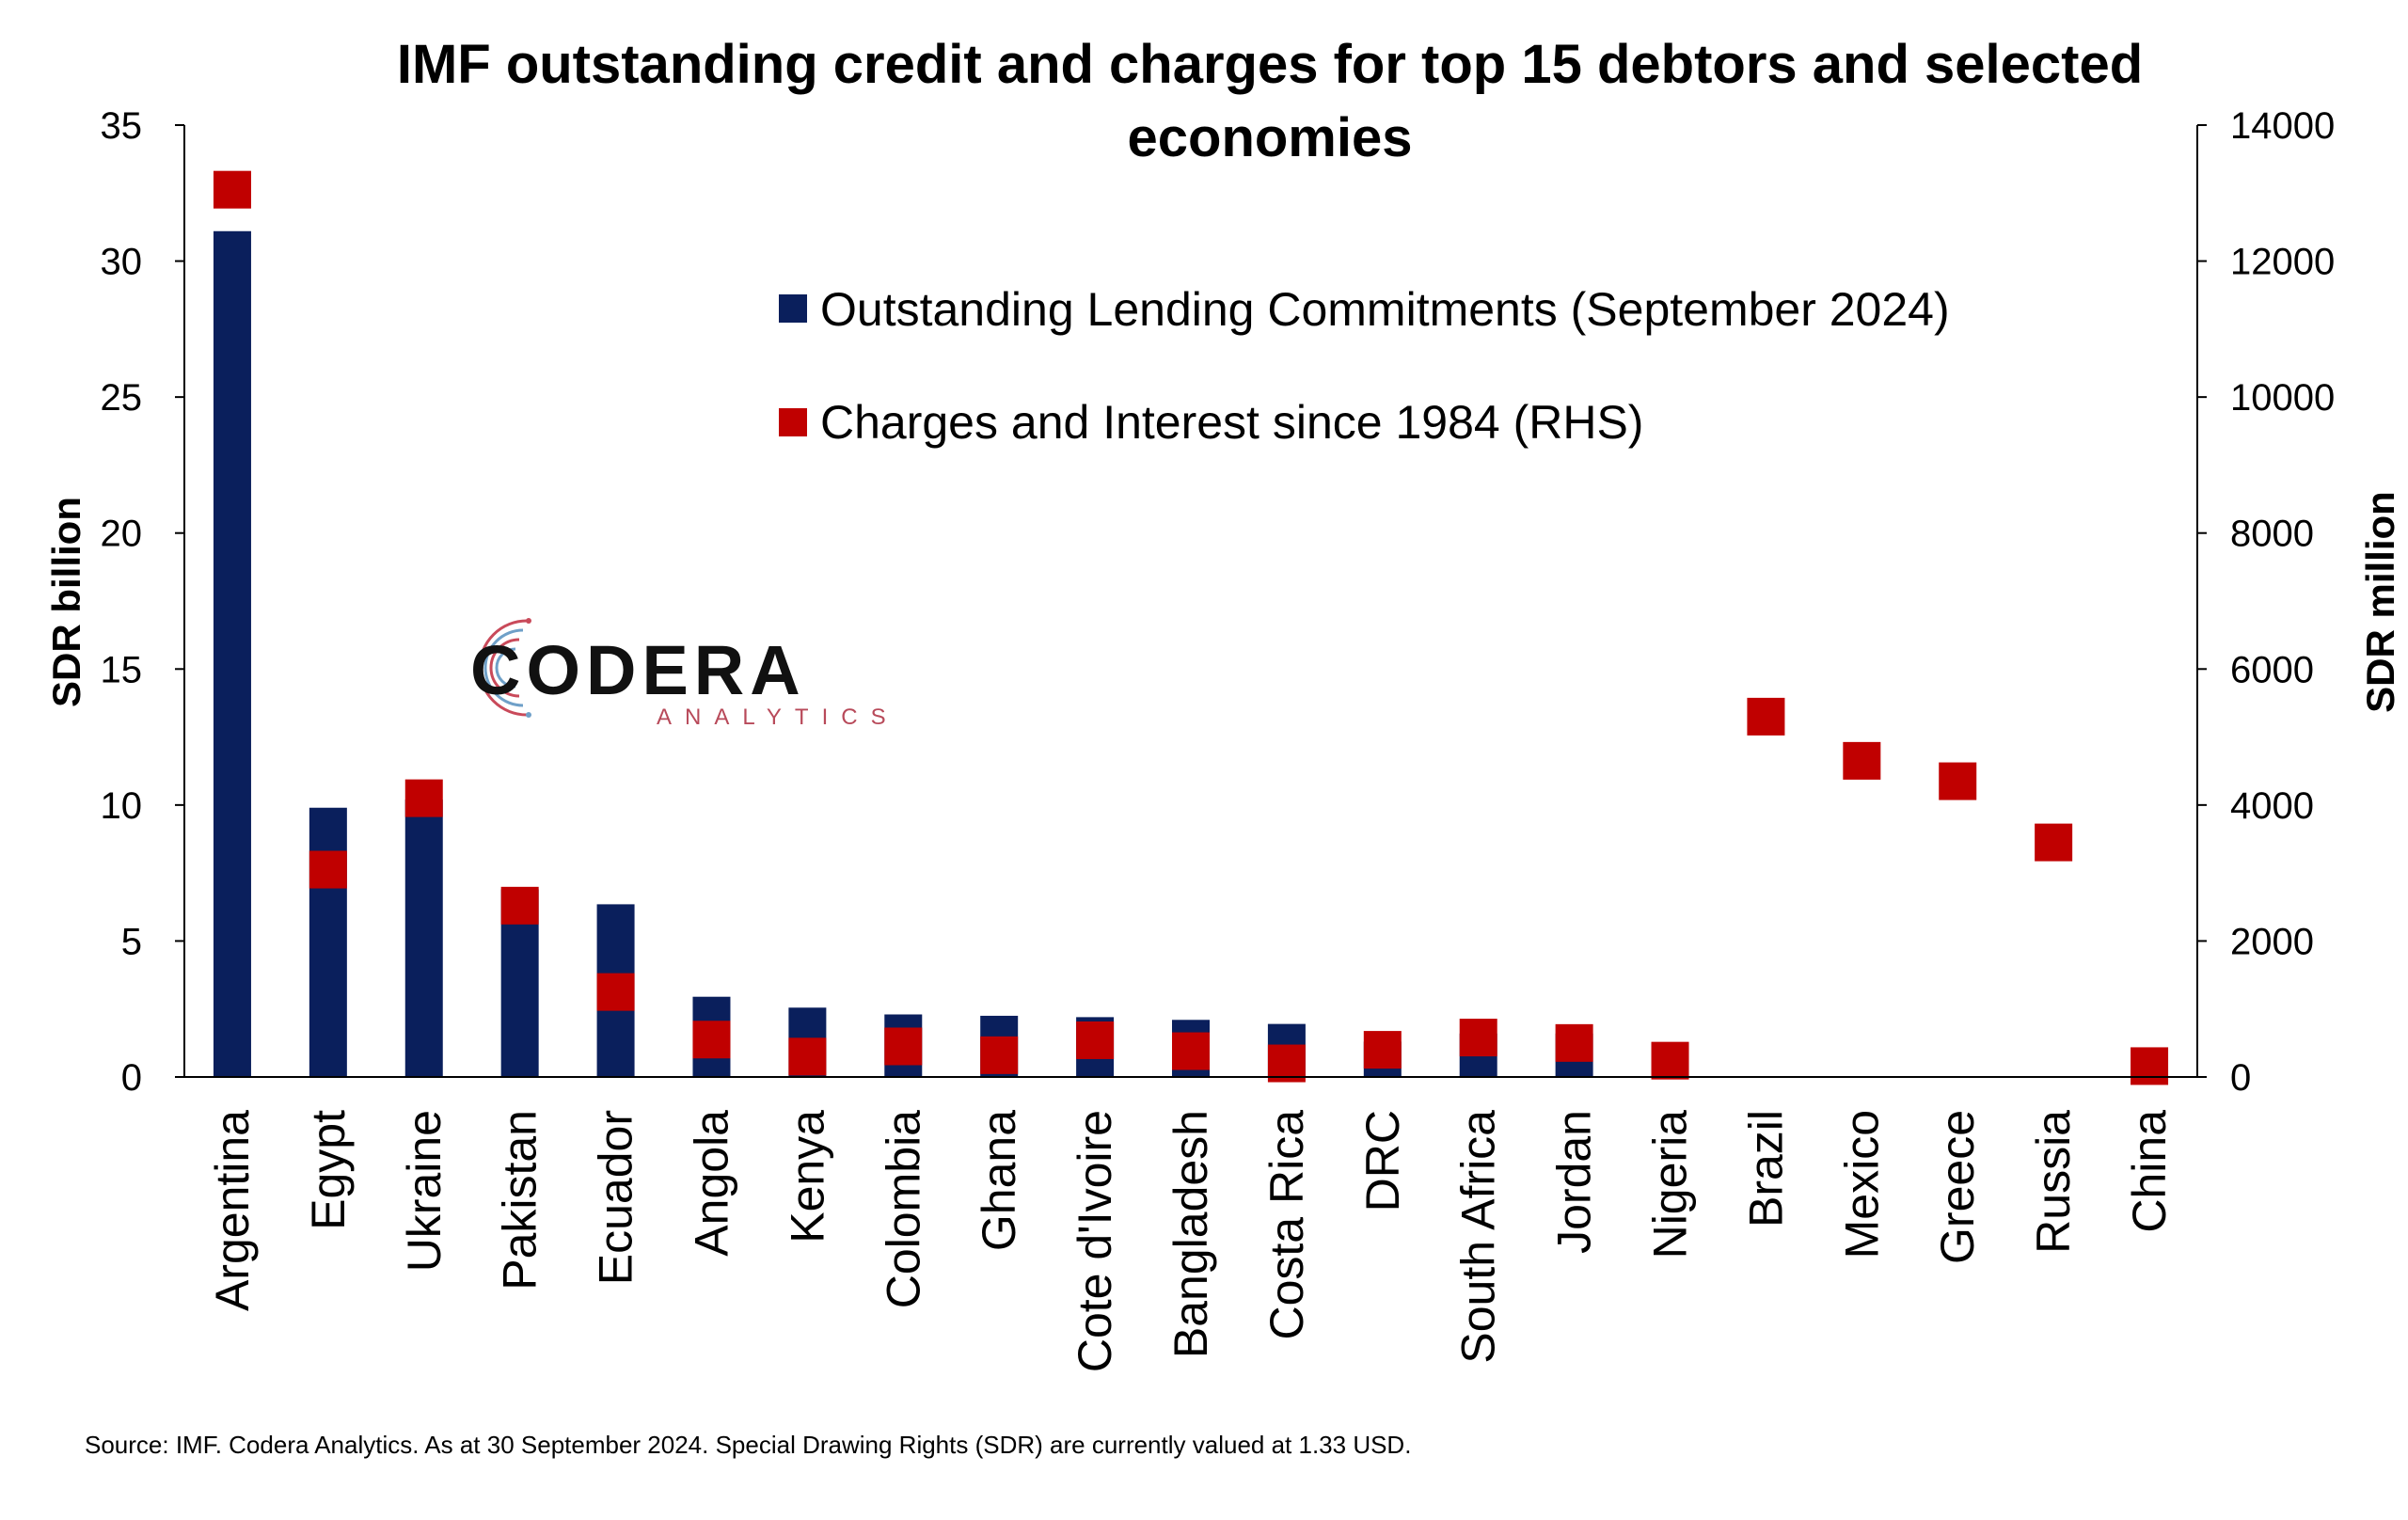 Image resolution: width=2408 pixels, height=1520 pixels. What do you see at coordinates (999, 1180) in the screenshot?
I see `x-tick-label: Ghana` at bounding box center [999, 1180].